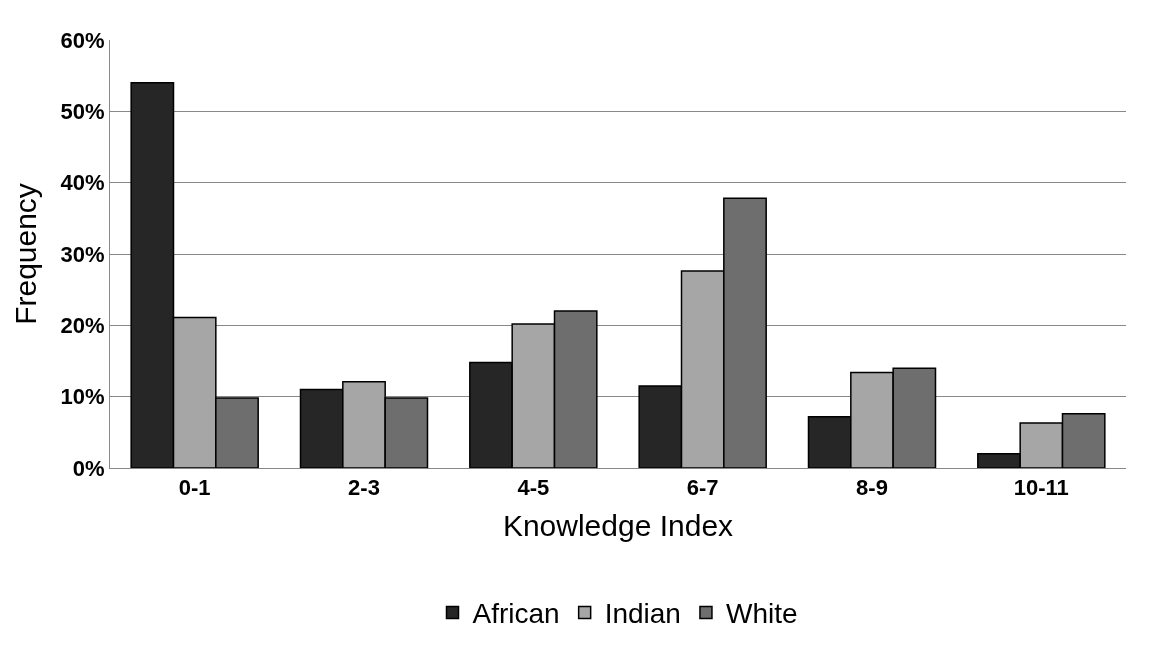  I want to click on y-tick-label: 20%, so click(82, 326).